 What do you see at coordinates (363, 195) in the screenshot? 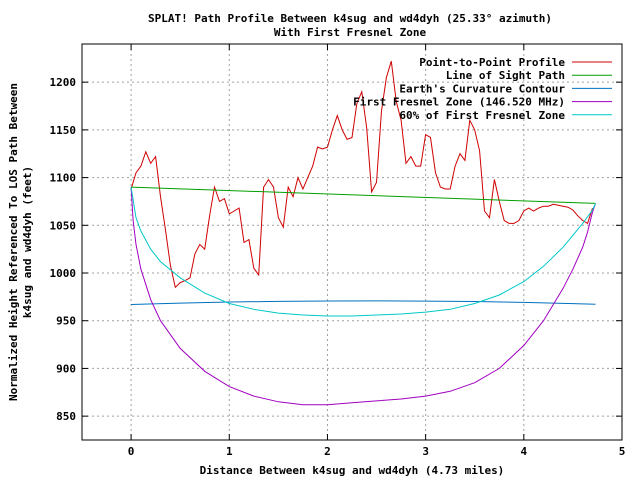
I see `series-line-line-of-sight-path` at bounding box center [363, 195].